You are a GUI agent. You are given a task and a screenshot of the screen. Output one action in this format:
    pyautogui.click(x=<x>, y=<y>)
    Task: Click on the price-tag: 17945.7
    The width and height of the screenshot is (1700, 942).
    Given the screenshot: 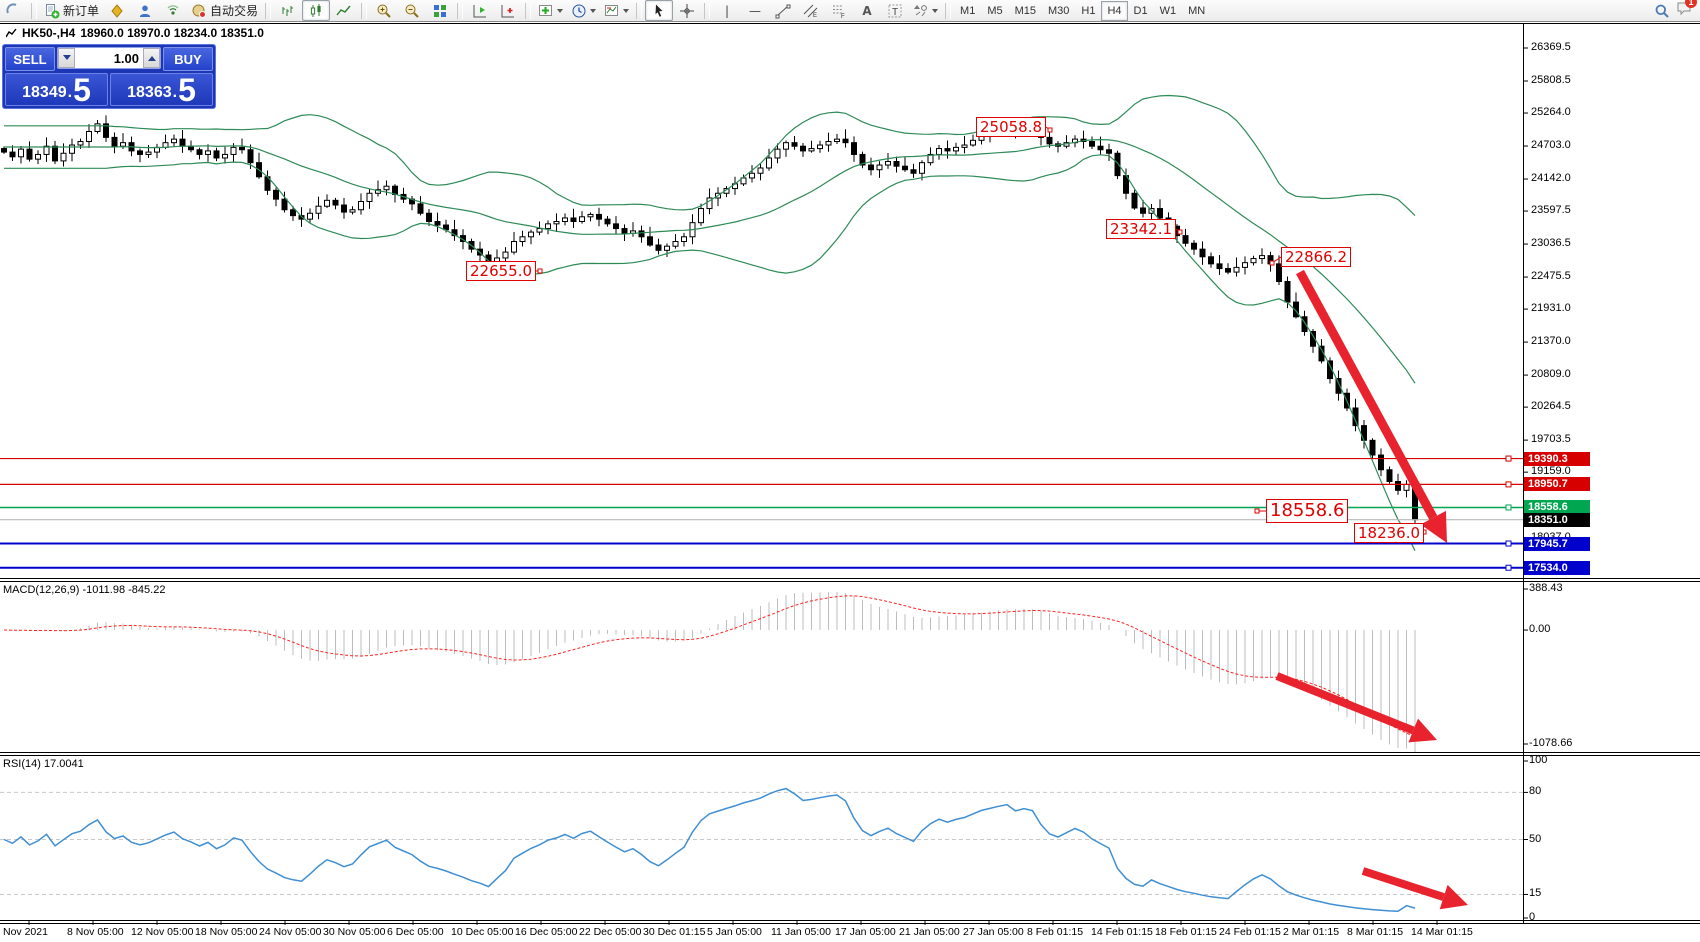 What is the action you would take?
    pyautogui.click(x=1557, y=543)
    